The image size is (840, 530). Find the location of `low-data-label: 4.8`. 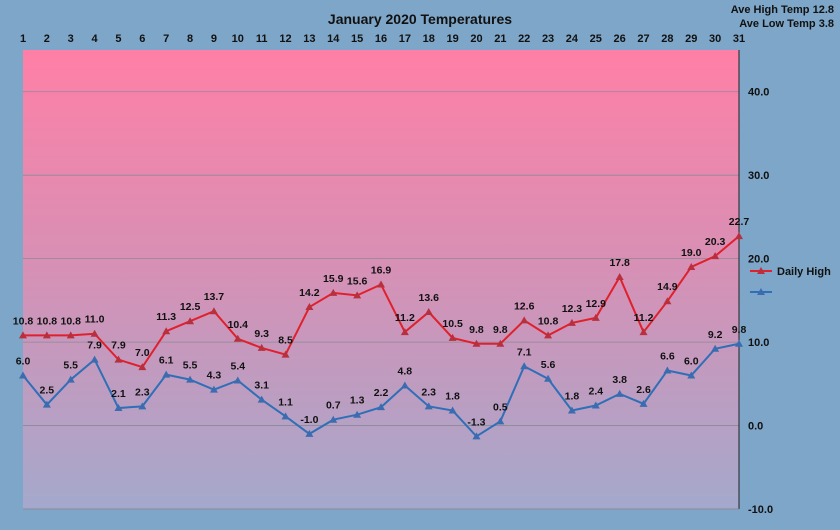

low-data-label: 4.8 is located at coordinates (405, 371).